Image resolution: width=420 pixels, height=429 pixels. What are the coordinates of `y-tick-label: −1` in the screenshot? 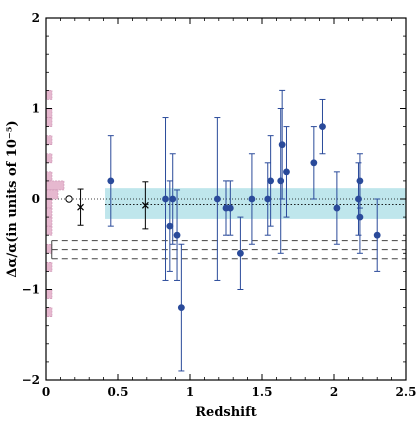 It's located at (31, 290).